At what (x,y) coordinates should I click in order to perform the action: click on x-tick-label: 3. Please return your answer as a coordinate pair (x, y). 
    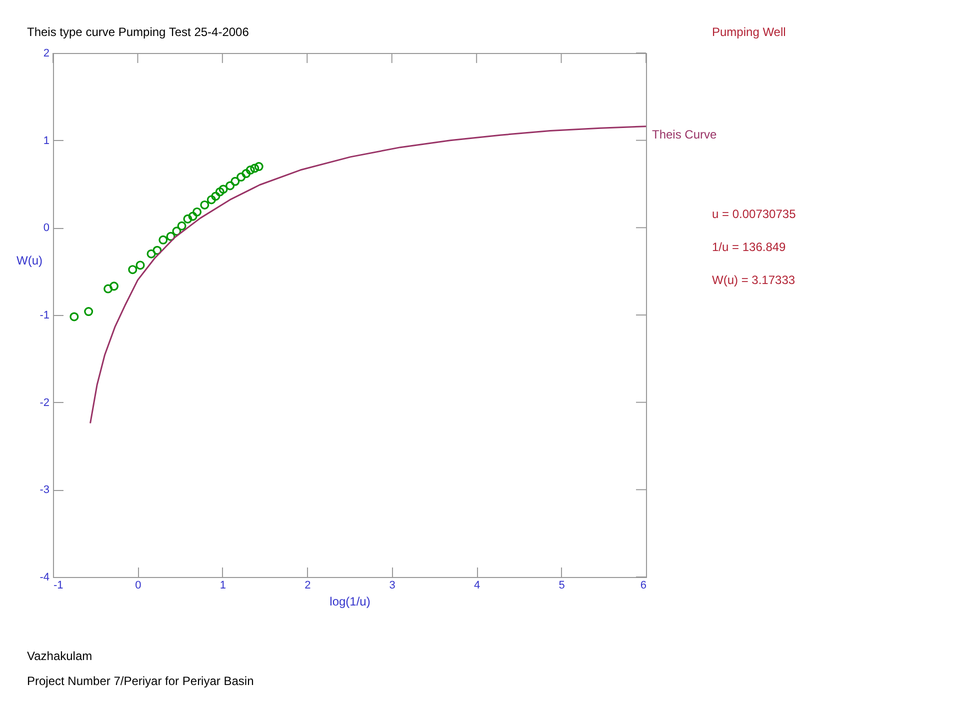
    Looking at the image, I should click on (392, 586).